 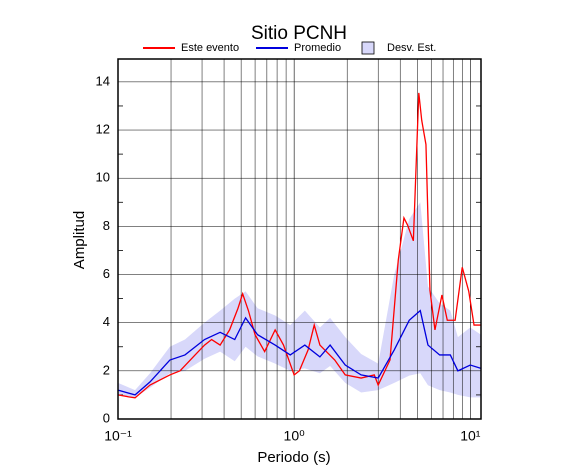 I want to click on y-tick-label: 10, so click(x=103, y=177).